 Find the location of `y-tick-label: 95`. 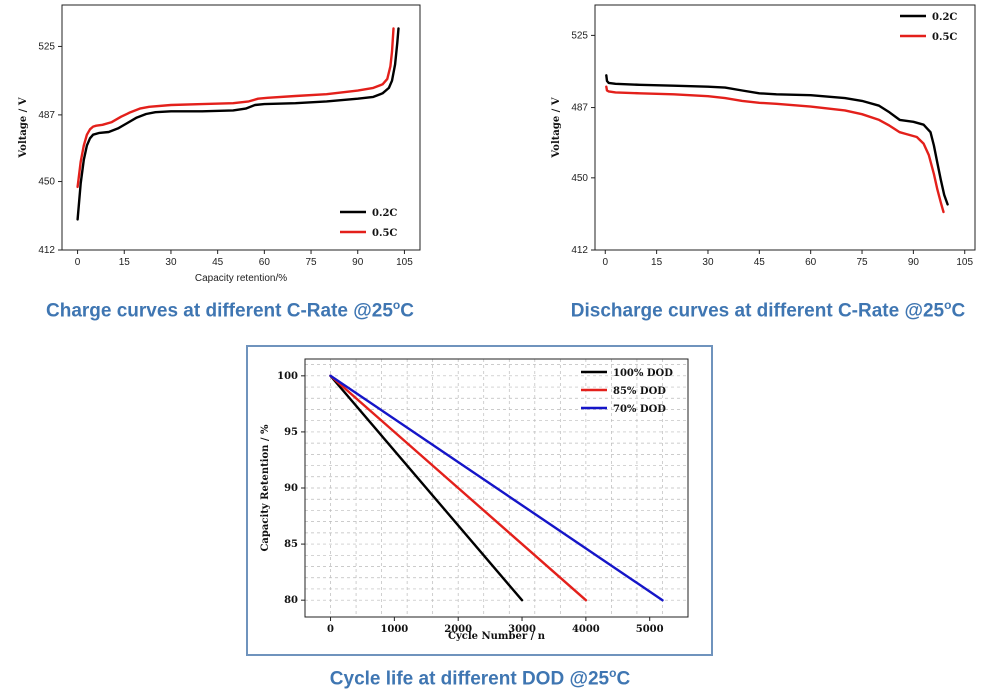

y-tick-label: 95 is located at coordinates (291, 432).